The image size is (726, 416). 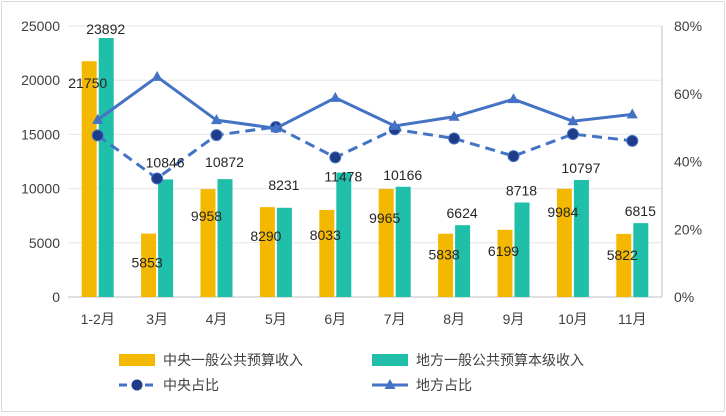 I want to click on legend-label: 中央一般公共预算收入, so click(x=233, y=360).